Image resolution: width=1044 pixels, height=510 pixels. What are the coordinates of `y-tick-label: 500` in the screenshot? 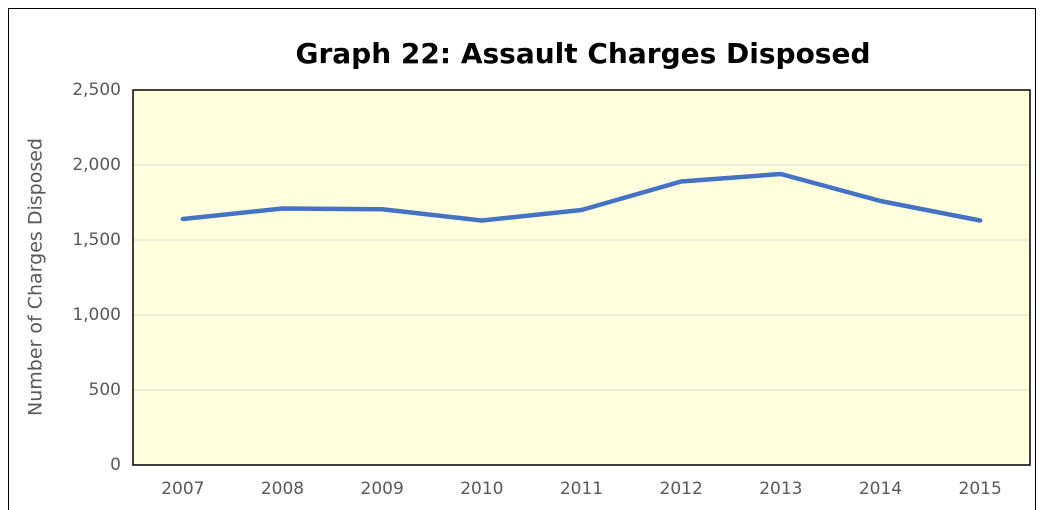 It's located at (105, 390).